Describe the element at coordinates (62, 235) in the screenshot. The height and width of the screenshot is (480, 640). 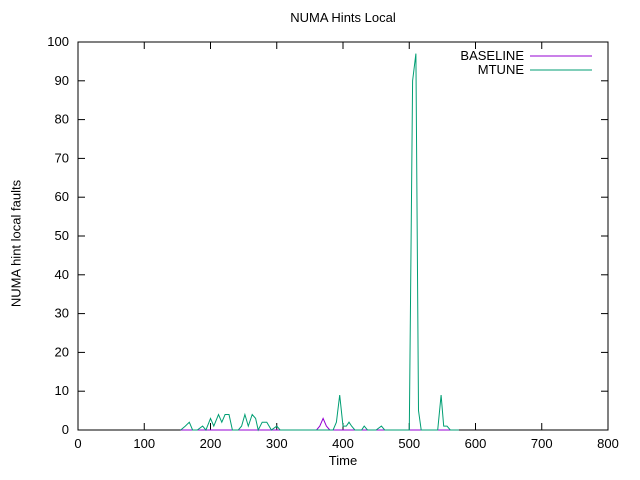
I see `y-tick-label: 50` at that location.